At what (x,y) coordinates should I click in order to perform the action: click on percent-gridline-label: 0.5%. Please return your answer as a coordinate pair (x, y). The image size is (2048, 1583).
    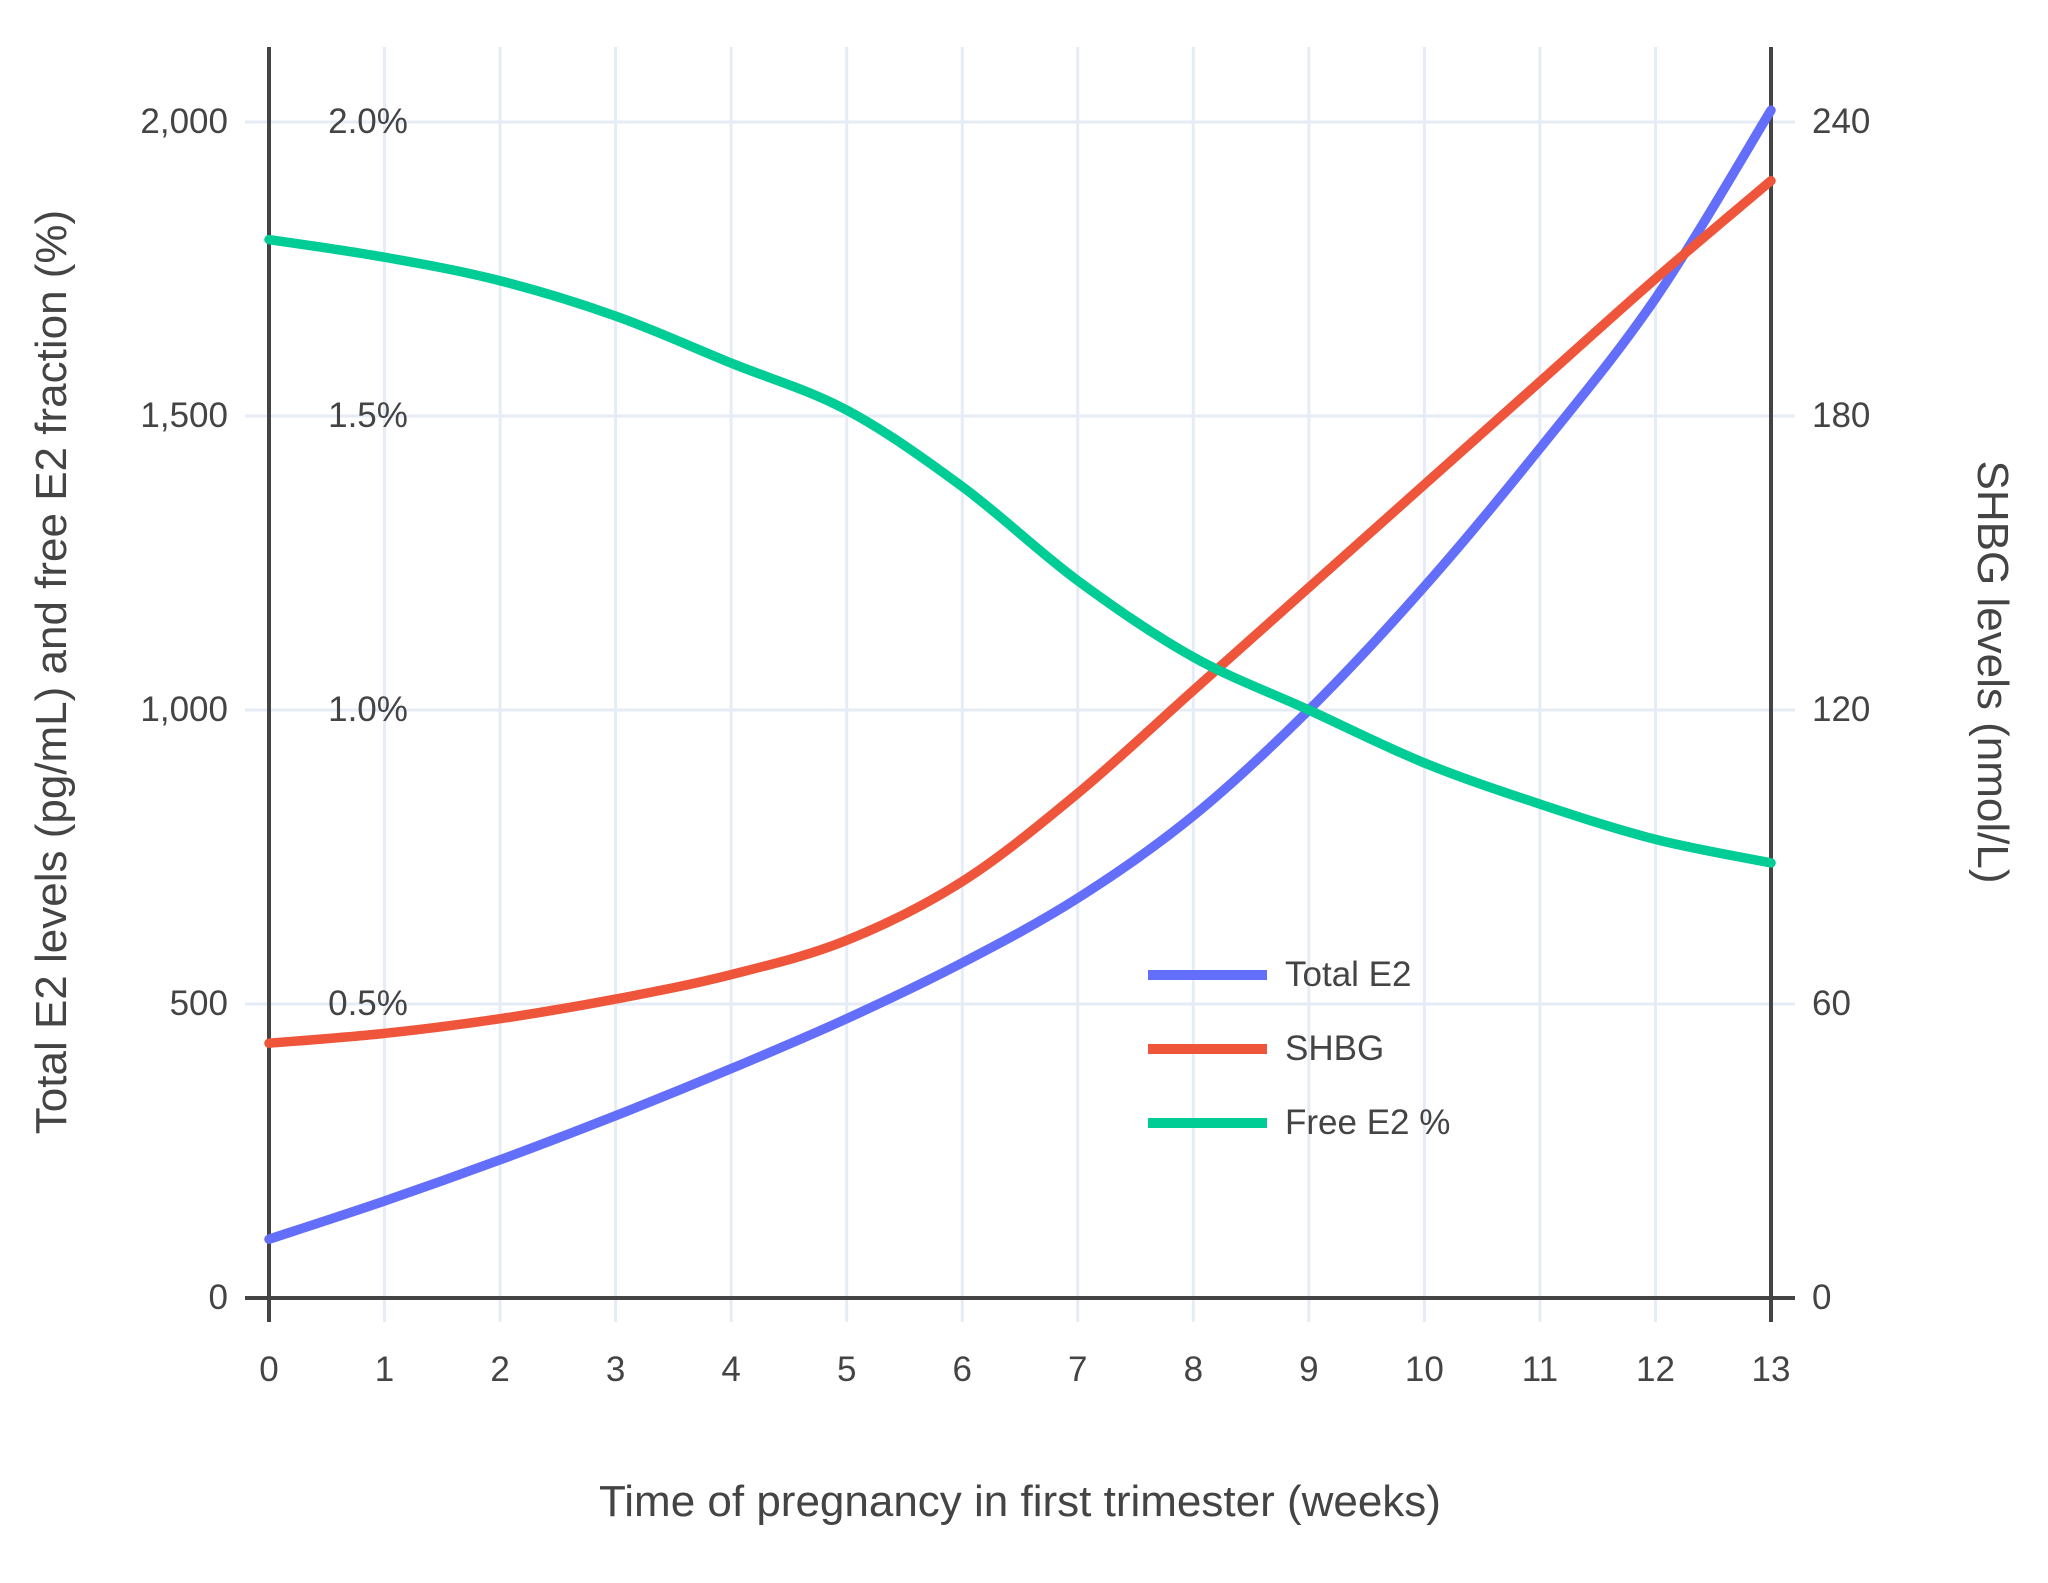
    Looking at the image, I should click on (368, 1003).